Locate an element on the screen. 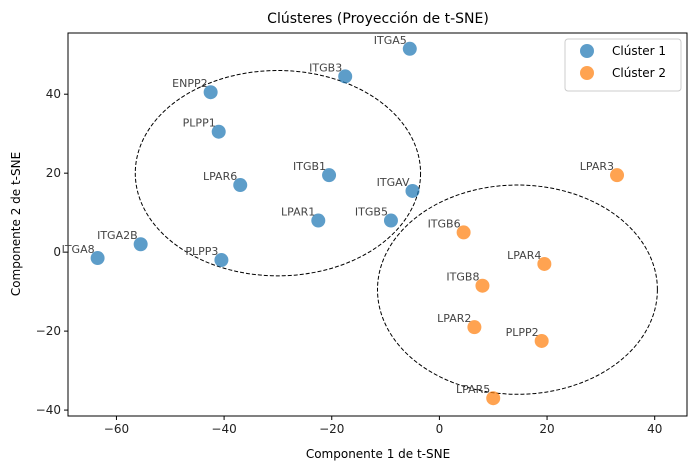 The image size is (698, 471). point-itga2b is located at coordinates (140, 244).